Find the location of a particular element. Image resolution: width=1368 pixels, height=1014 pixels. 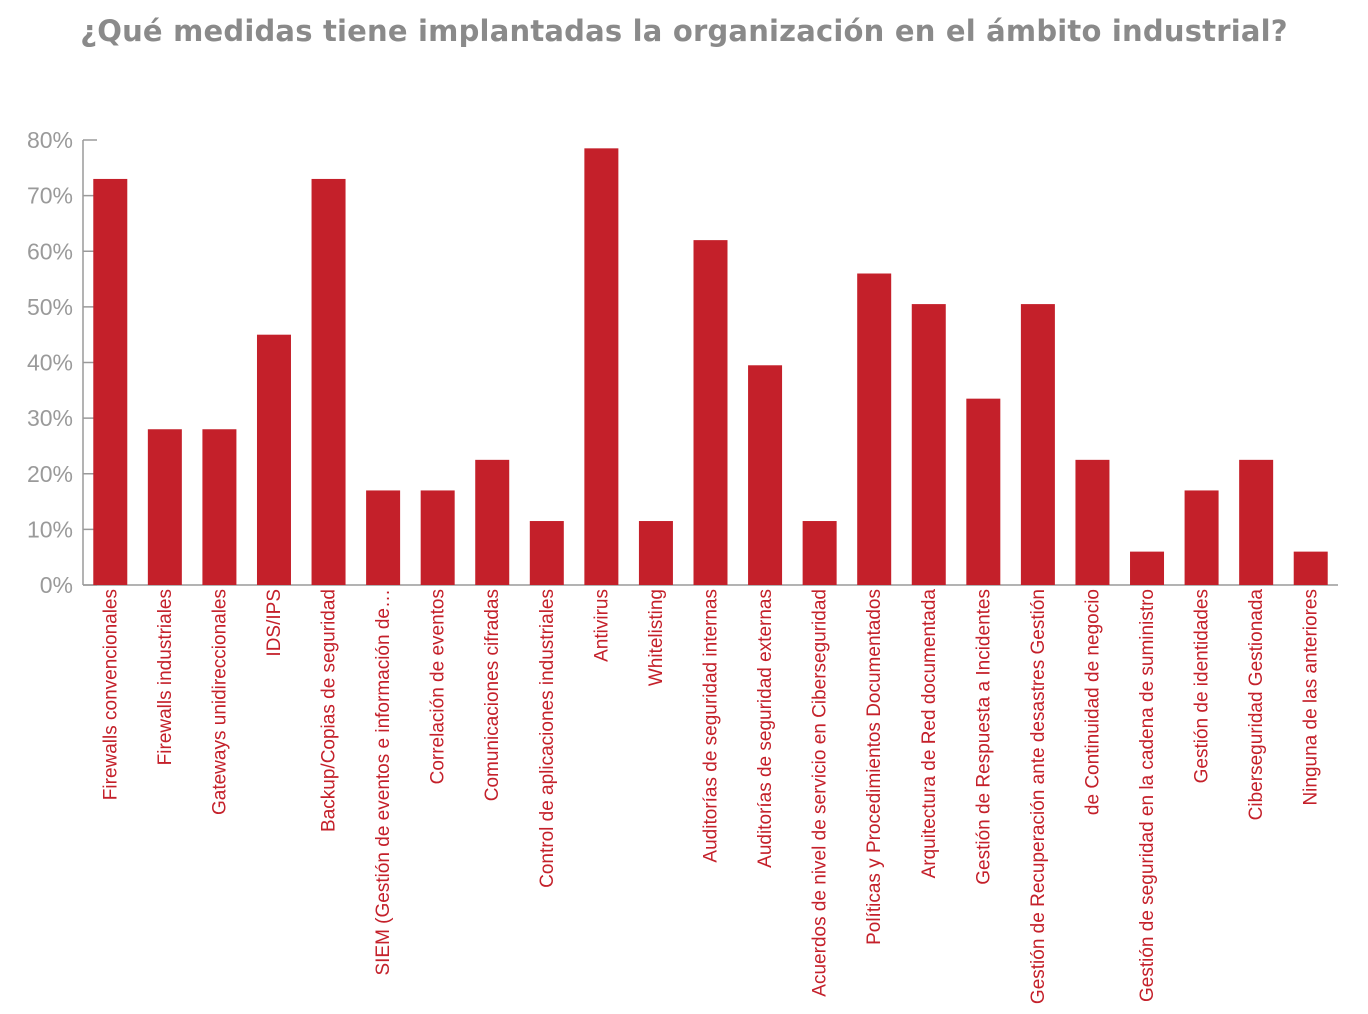

x-category-label: Control de aplicaciones industriales is located at coordinates (547, 738).